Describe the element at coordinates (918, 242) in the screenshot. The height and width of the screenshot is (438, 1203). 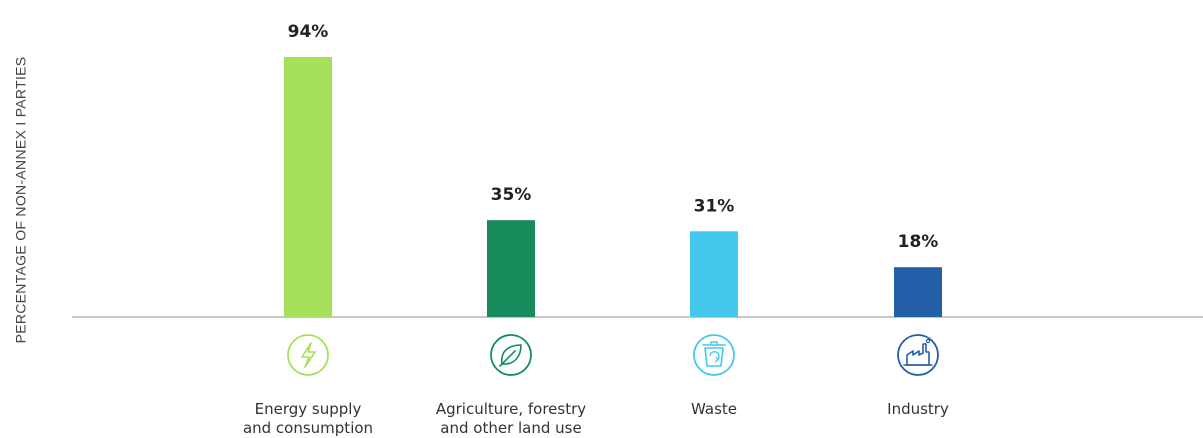
I see `value-label: 18%` at that location.